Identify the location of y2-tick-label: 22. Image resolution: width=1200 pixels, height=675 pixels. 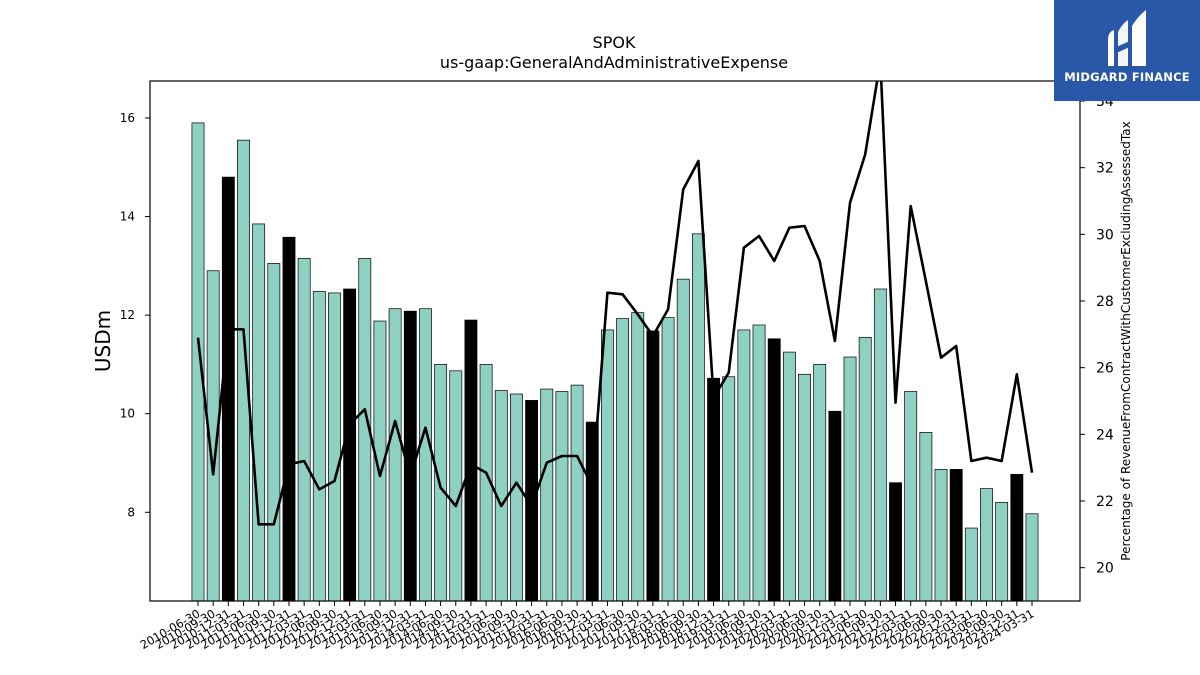
(1105, 502).